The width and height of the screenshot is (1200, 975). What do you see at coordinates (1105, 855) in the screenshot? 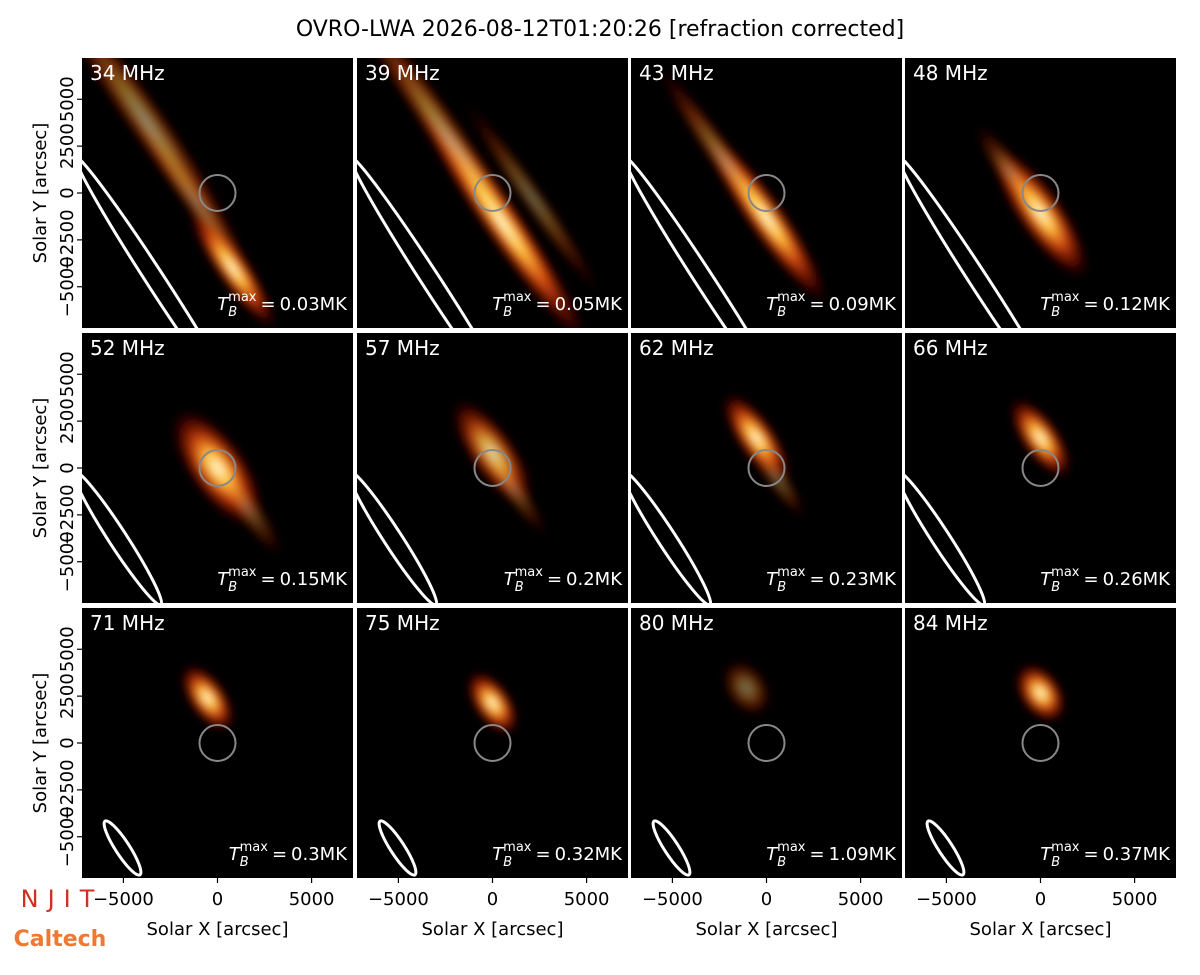
I see `tb-max-label: TBmax = 0.37MK` at bounding box center [1105, 855].